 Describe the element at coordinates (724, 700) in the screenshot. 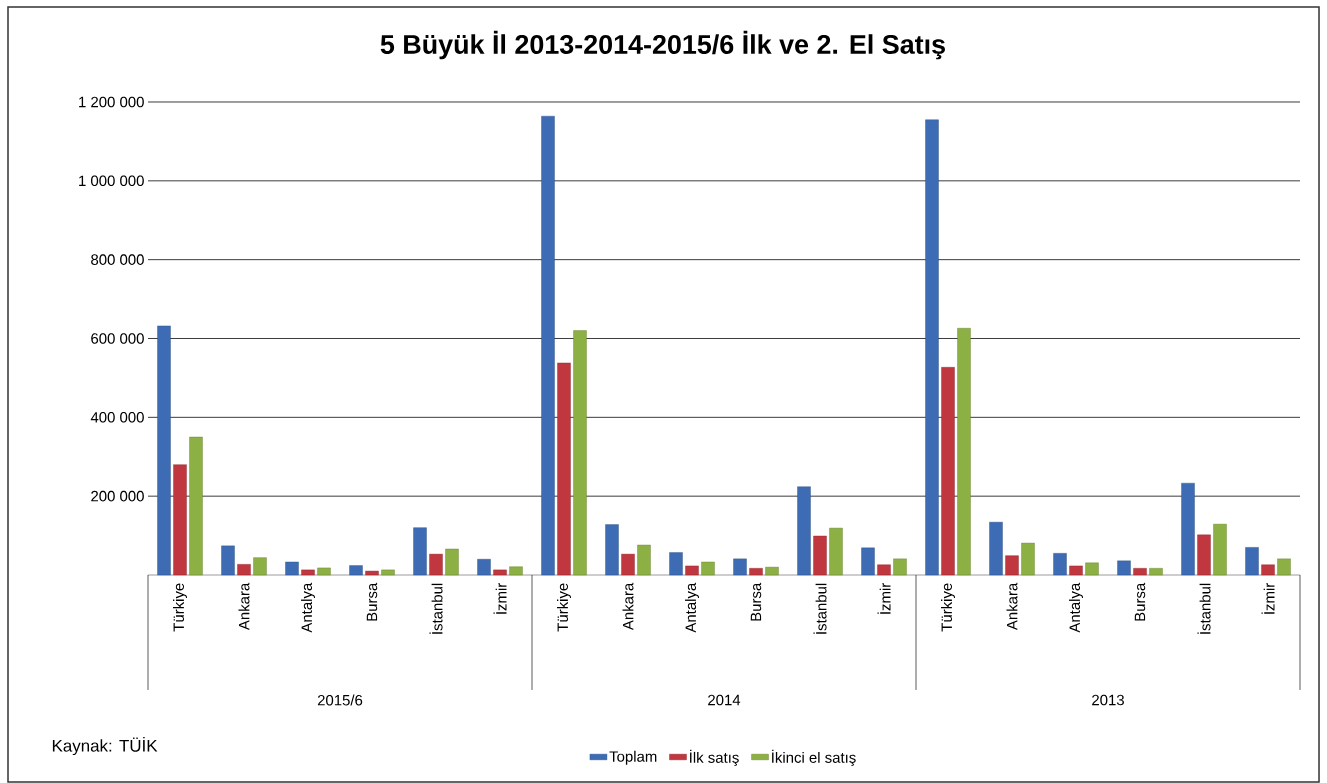

I see `text: 2014` at that location.